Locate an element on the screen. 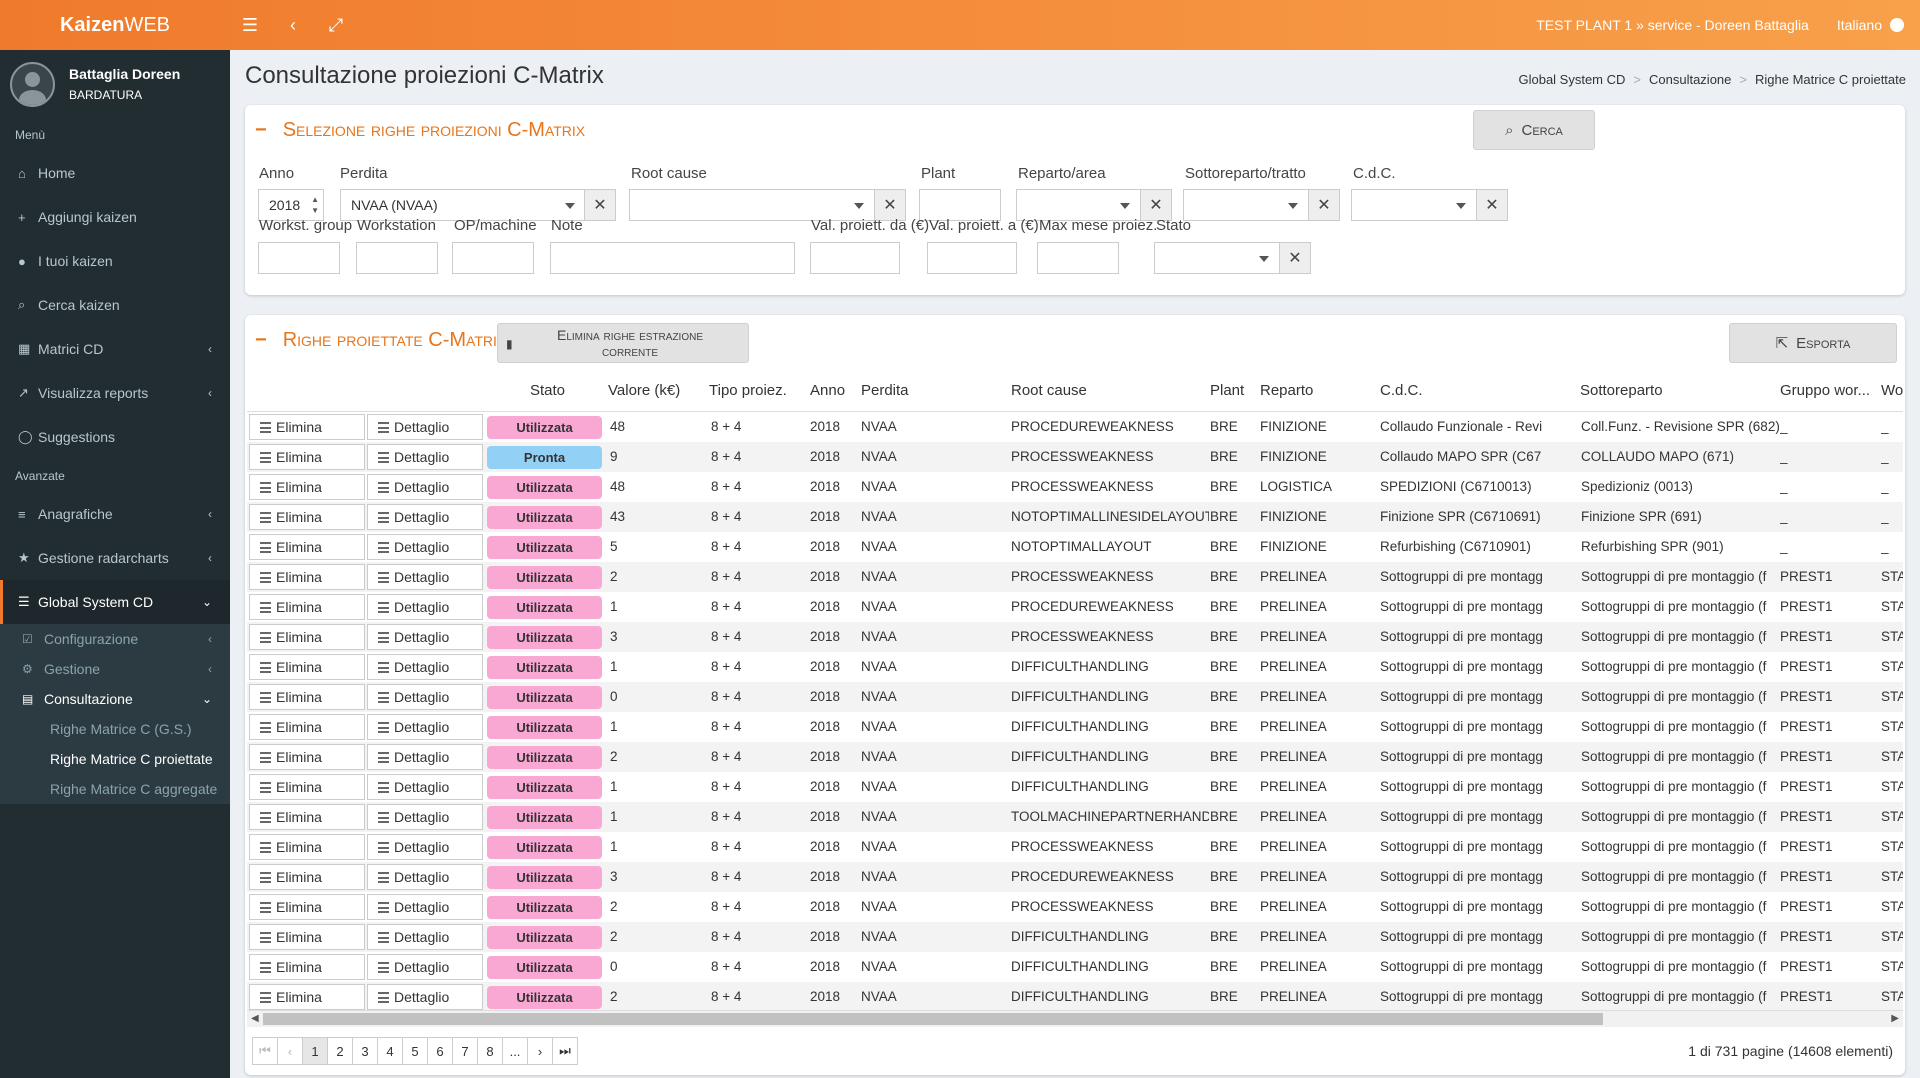 The width and height of the screenshot is (1920, 1078). val-a-input is located at coordinates (972, 258).